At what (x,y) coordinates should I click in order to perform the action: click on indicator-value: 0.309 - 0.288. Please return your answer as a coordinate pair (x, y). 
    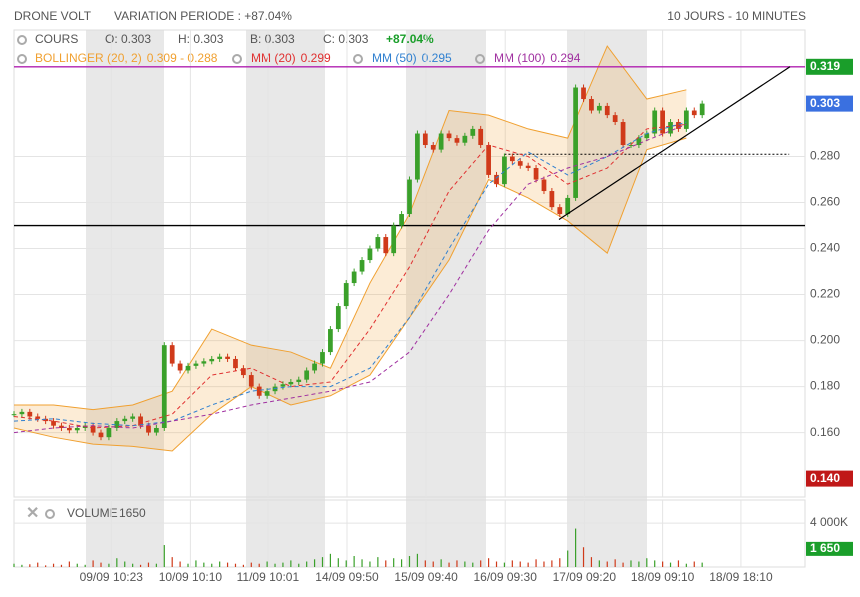
    Looking at the image, I should click on (182, 58).